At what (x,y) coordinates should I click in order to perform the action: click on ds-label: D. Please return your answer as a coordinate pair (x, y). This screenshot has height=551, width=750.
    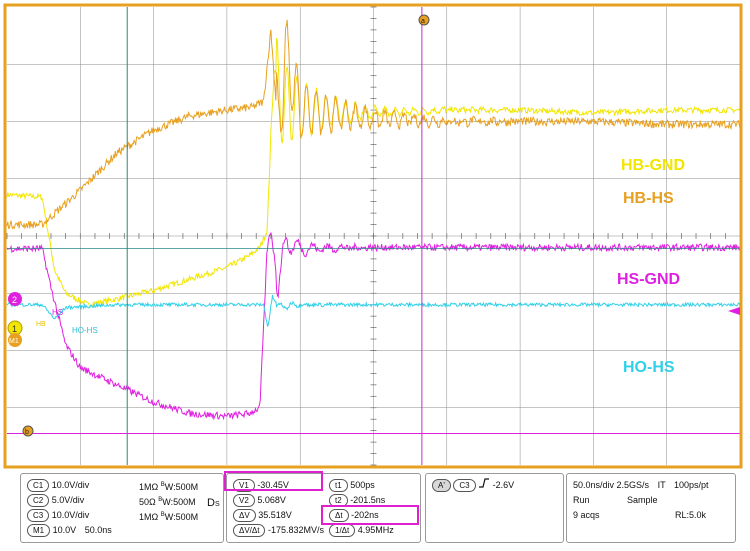
    Looking at the image, I should click on (211, 503).